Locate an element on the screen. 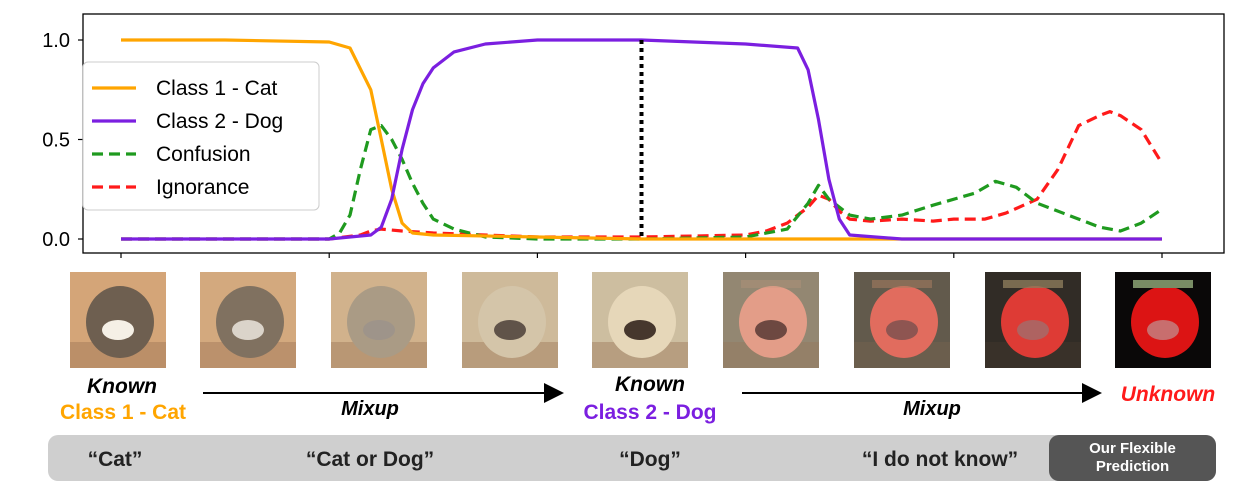 The width and height of the screenshot is (1240, 489). mixup-label-2: Mixup is located at coordinates (932, 409).